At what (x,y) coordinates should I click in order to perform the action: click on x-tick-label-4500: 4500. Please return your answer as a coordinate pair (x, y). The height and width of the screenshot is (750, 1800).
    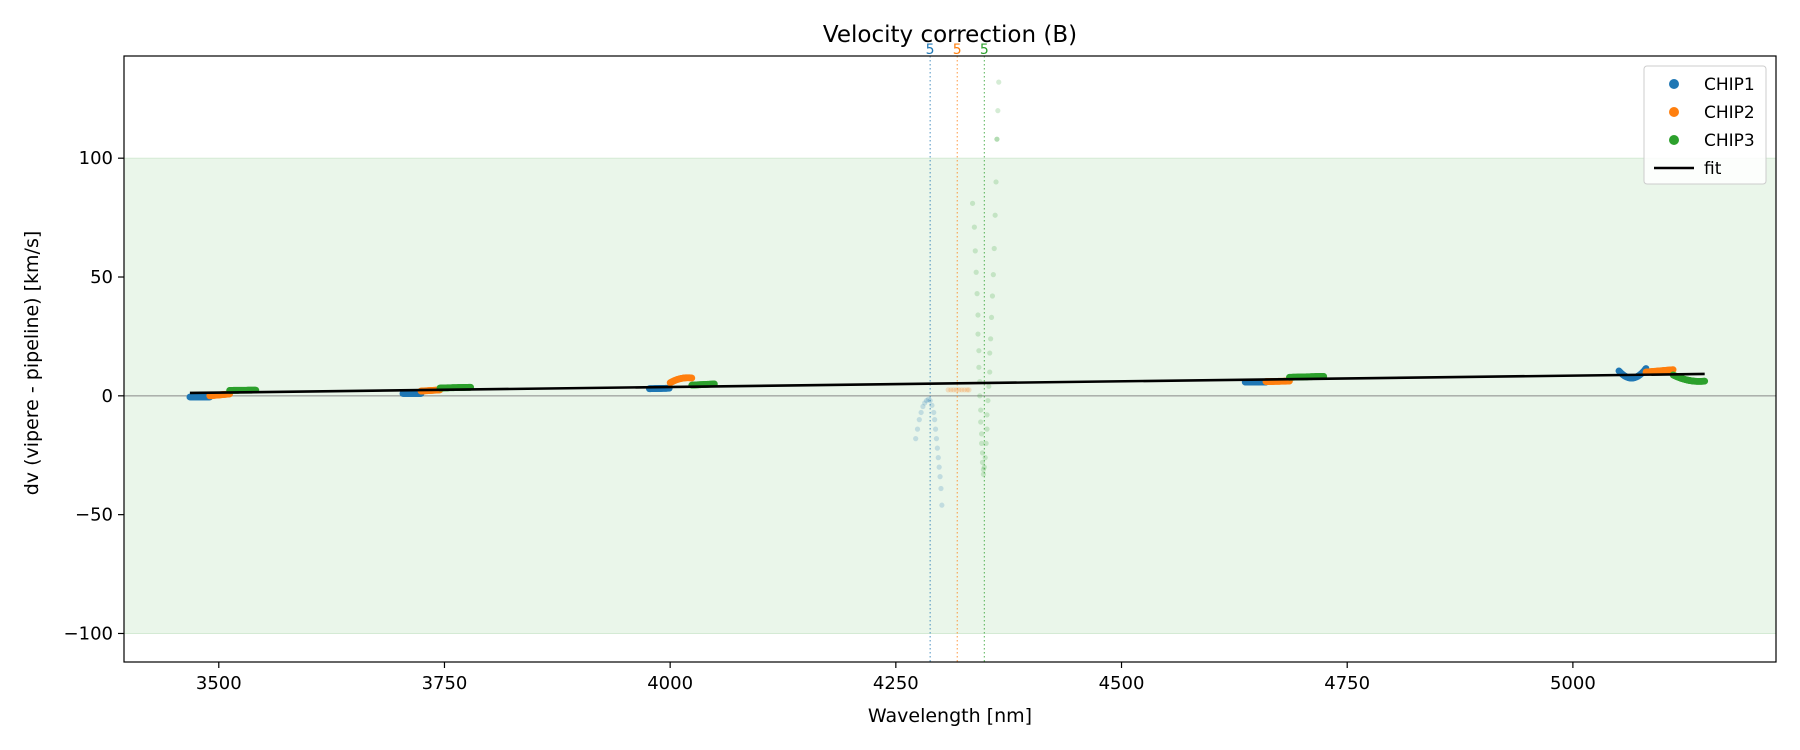
    Looking at the image, I should click on (1122, 683).